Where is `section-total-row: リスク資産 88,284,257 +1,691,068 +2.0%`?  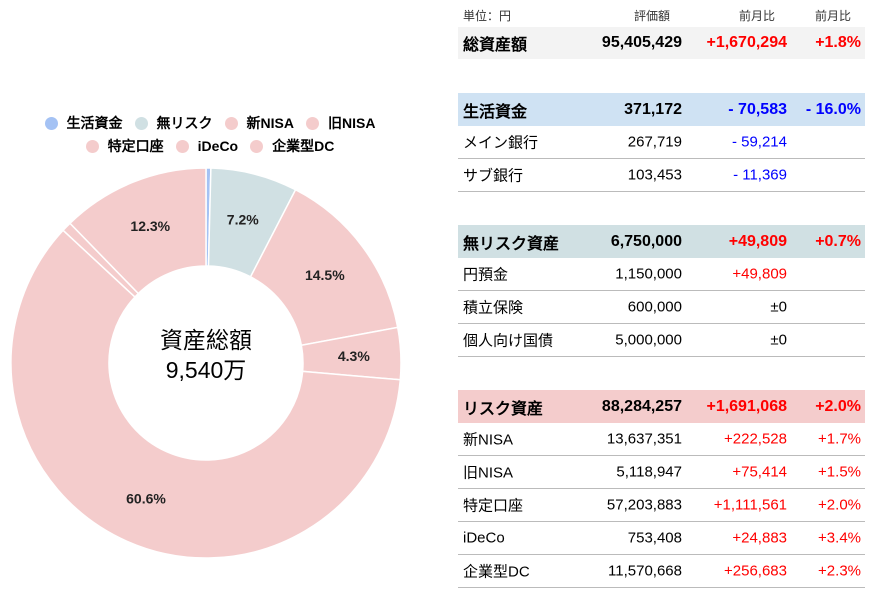
section-total-row: リスク資産 88,284,257 +1,691,068 +2.0% is located at coordinates (661, 406).